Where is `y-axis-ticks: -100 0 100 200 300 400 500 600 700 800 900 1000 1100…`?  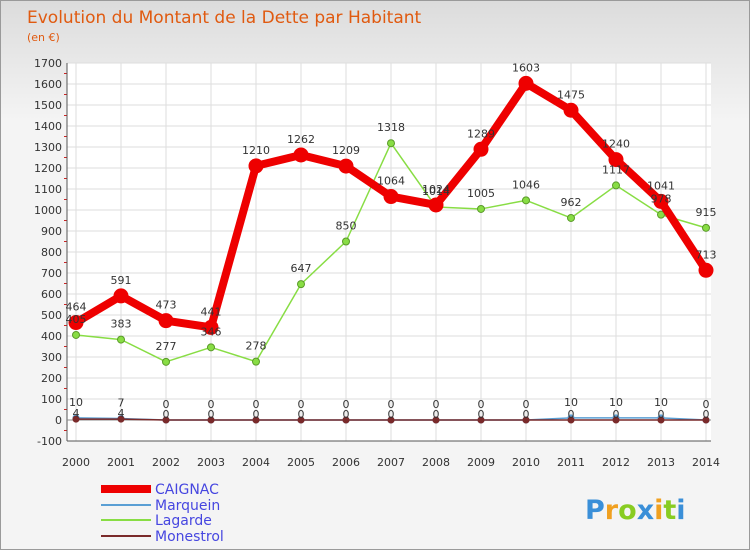
y-axis-ticks: -100 0 100 200 300 400 500 600 700 800 900 1000 1100… is located at coordinates (48, 252).